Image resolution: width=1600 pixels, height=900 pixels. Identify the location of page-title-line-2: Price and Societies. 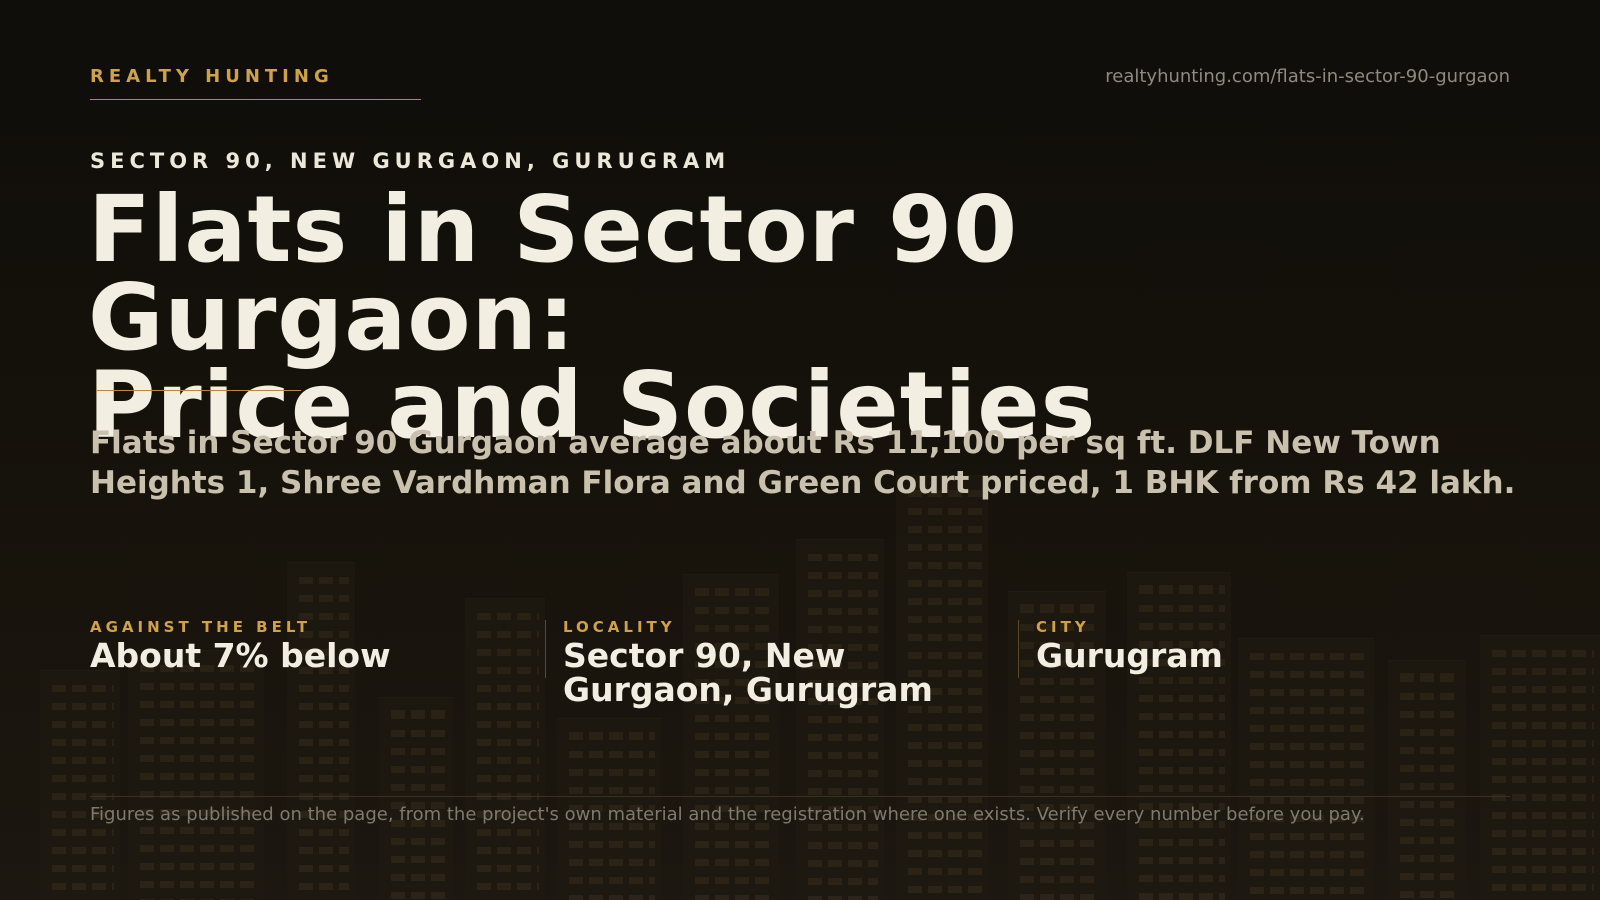
(592, 405).